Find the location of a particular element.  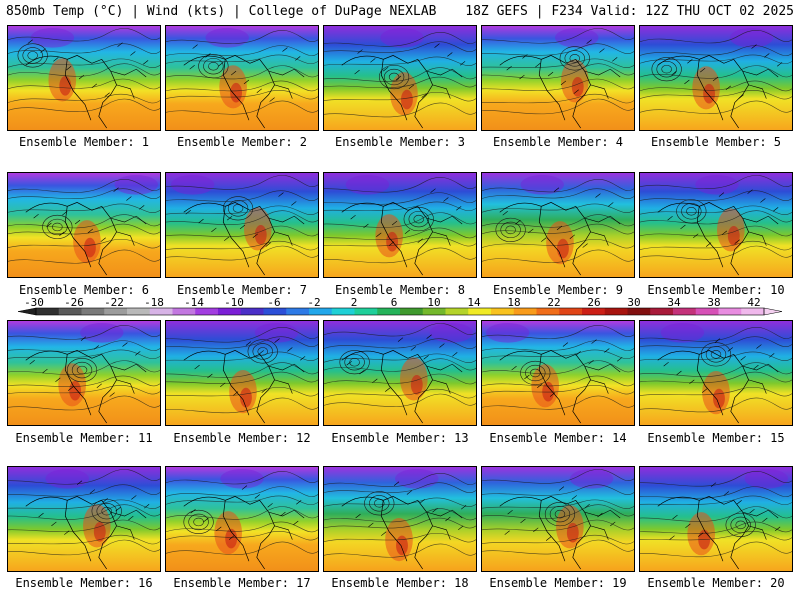

ensemble-member-label: Ensemble Member: 17 is located at coordinates (242, 583).